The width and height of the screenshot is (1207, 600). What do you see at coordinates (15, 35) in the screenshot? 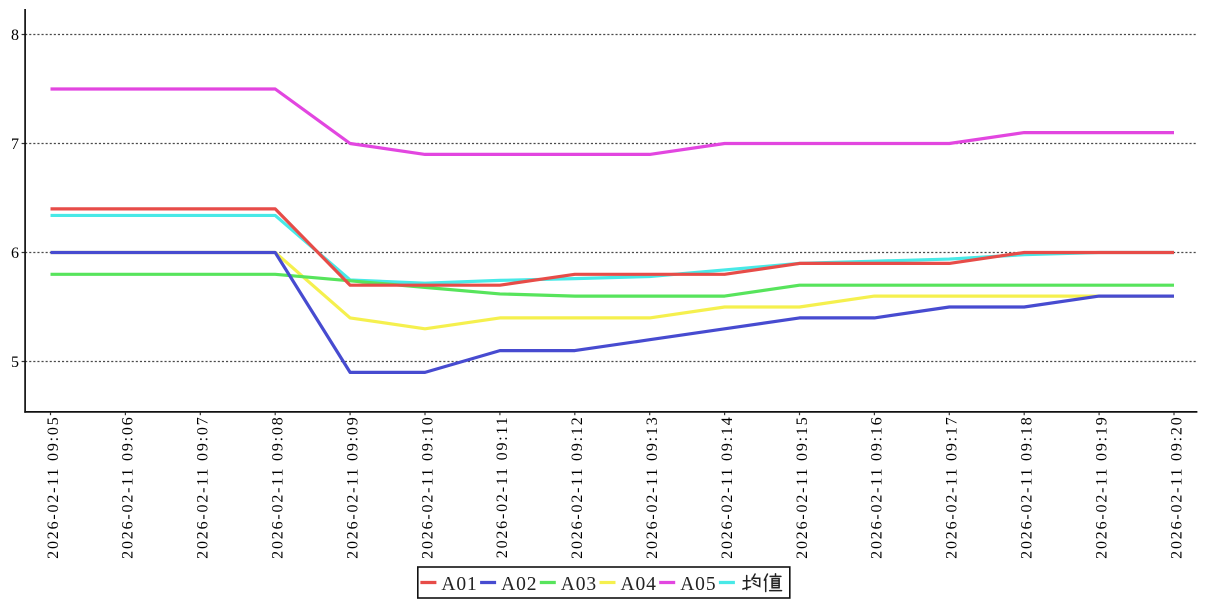
I see `svg-text: 8` at bounding box center [15, 35].